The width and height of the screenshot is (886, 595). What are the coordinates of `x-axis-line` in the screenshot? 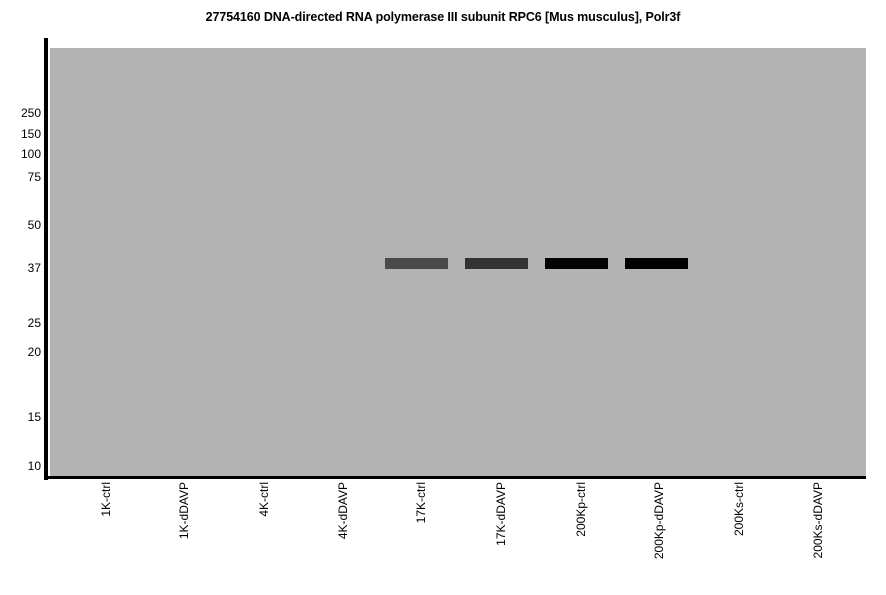 It's located at (455, 477).